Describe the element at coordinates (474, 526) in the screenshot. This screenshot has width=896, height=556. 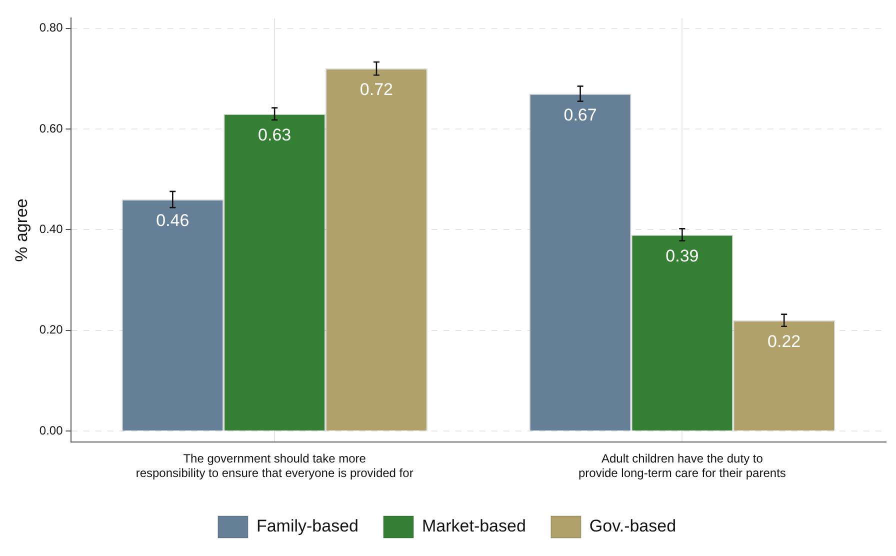
I see `legend-label: Market-based` at that location.